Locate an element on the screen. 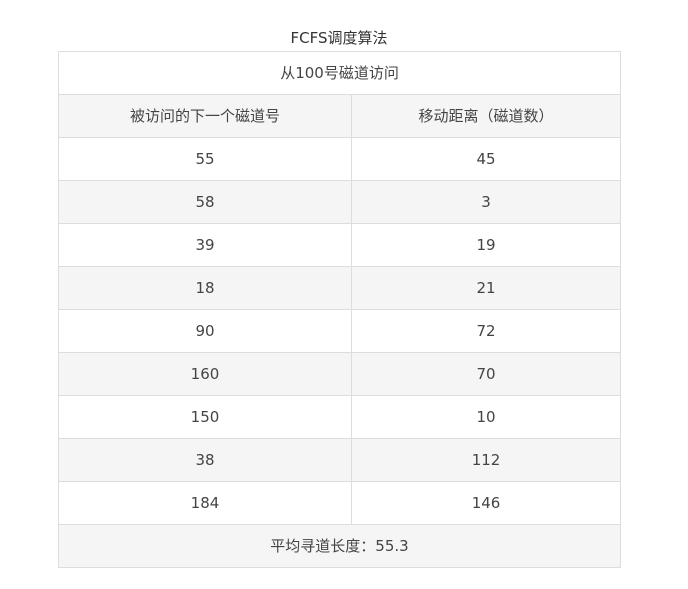  track-cell: 18 is located at coordinates (205, 288).